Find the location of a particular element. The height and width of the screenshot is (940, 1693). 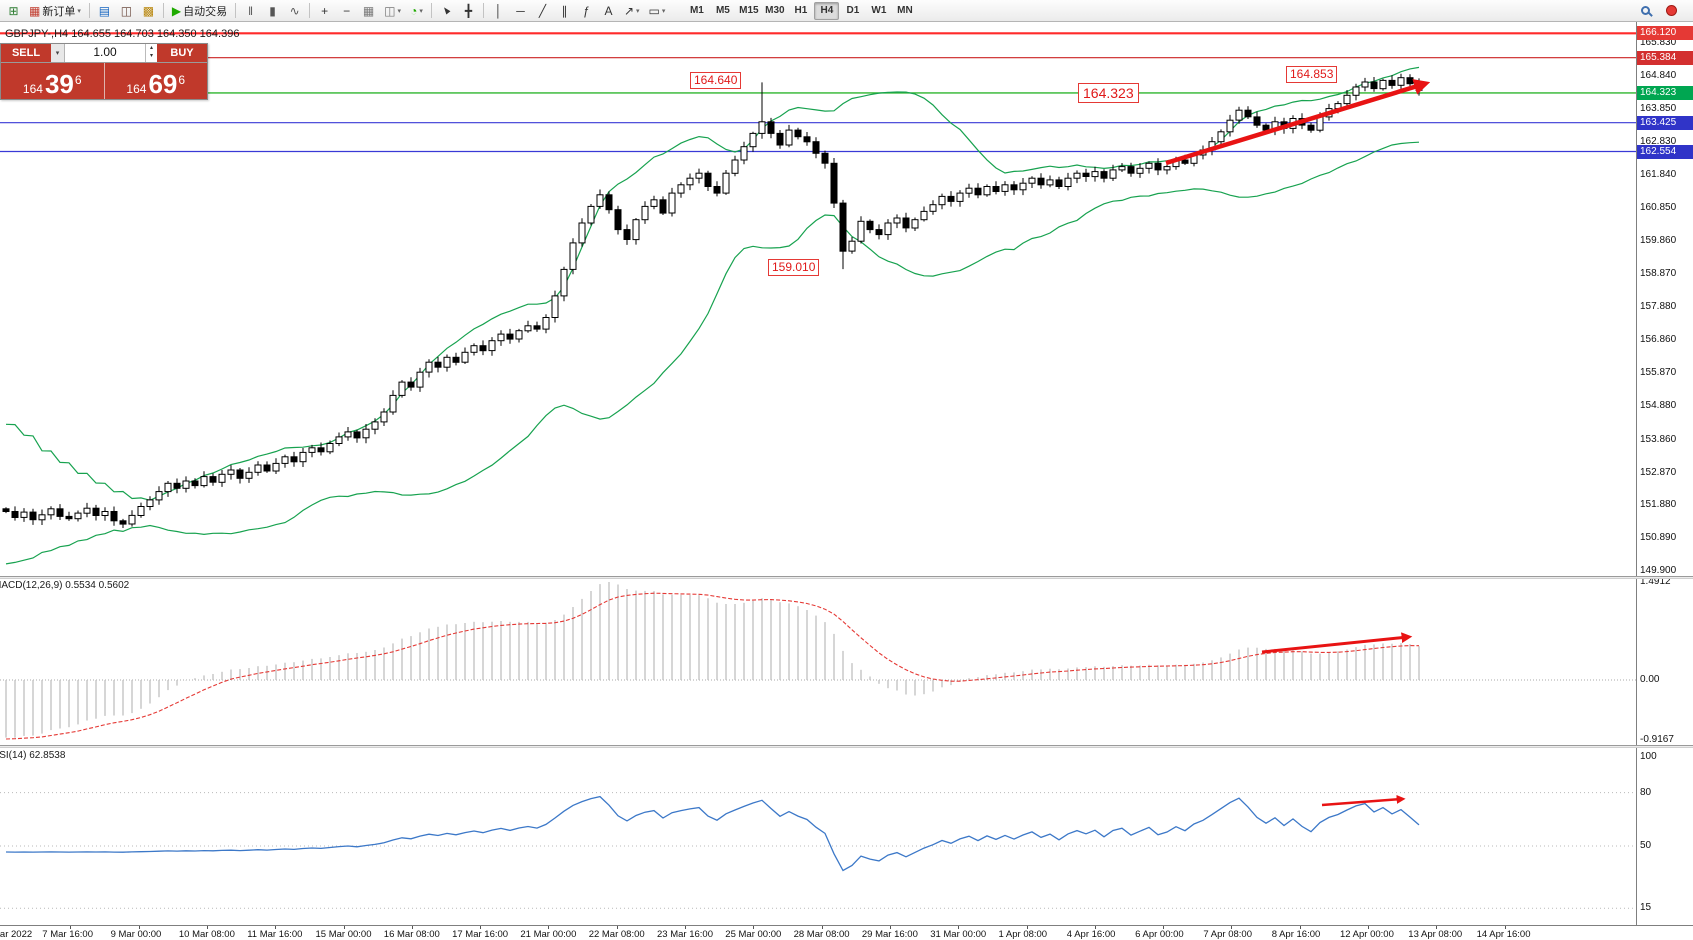

price-annotation: 164.323 is located at coordinates (1108, 93).